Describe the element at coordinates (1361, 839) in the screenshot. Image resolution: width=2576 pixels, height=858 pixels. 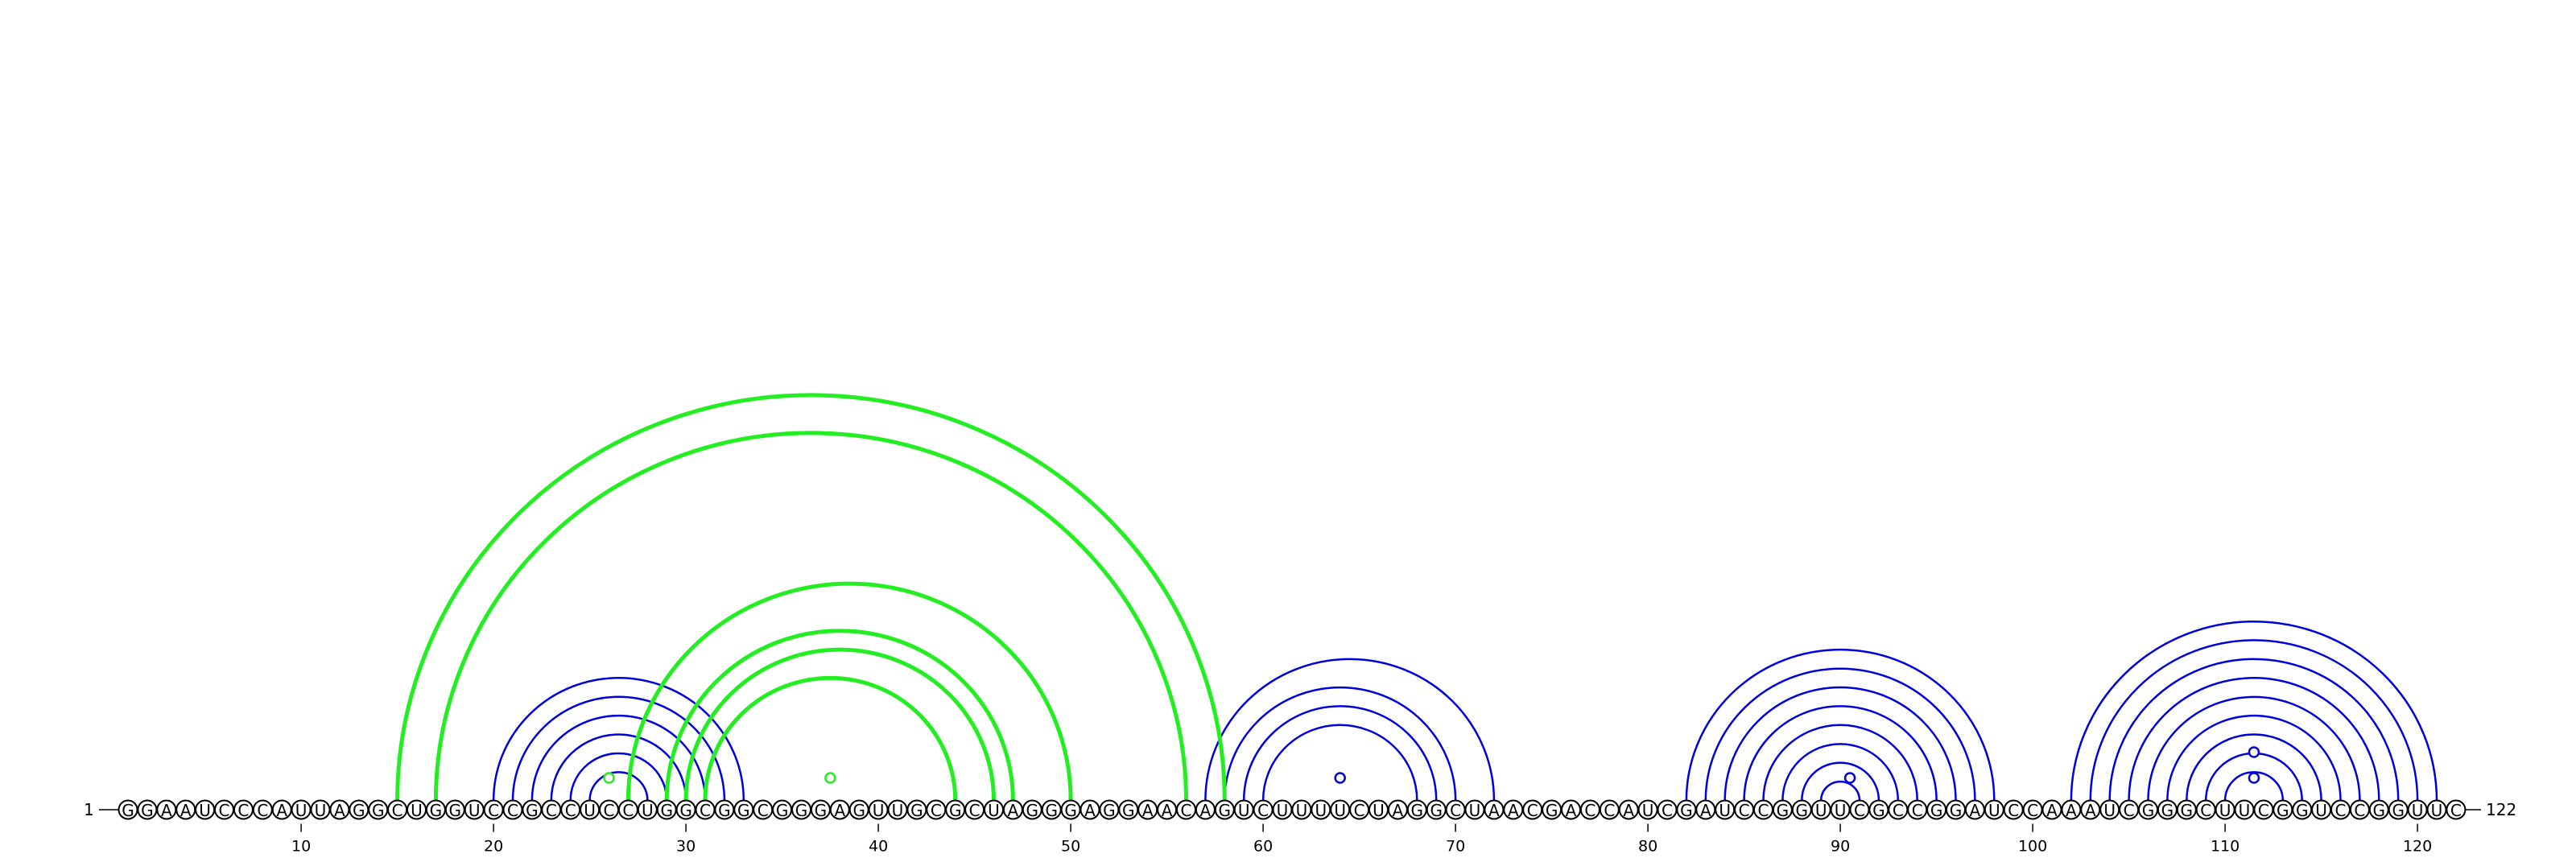
I see `position-ticks: 10 20 30 40 50 60 70 80 90 100 110 120` at that location.